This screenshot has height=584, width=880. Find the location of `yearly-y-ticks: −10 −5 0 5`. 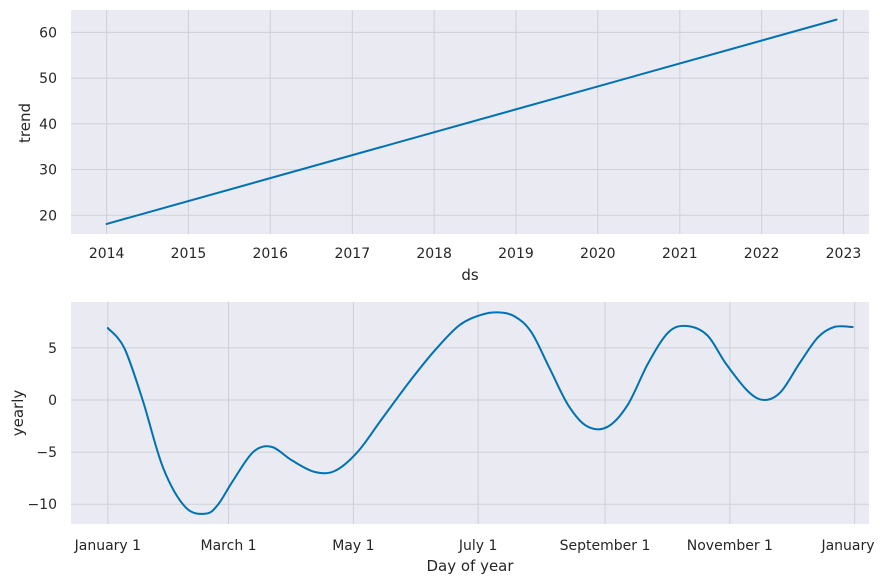

yearly-y-ticks: −10 −5 0 5 is located at coordinates (42, 427).